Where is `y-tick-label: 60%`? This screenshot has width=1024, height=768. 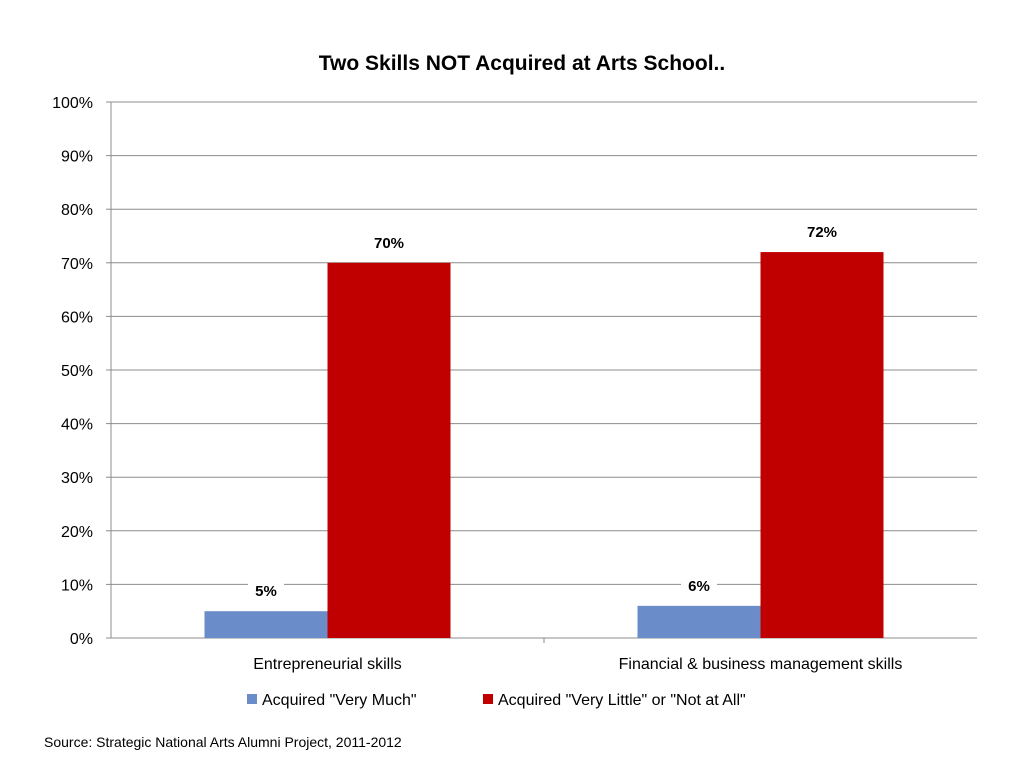 y-tick-label: 60% is located at coordinates (77, 317).